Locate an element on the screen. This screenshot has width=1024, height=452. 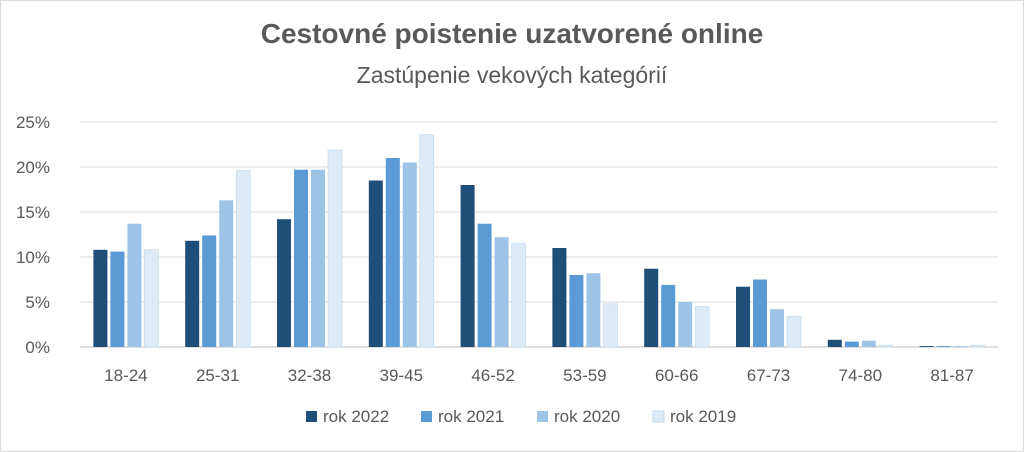
y-tick-label: 5% is located at coordinates (37, 302).